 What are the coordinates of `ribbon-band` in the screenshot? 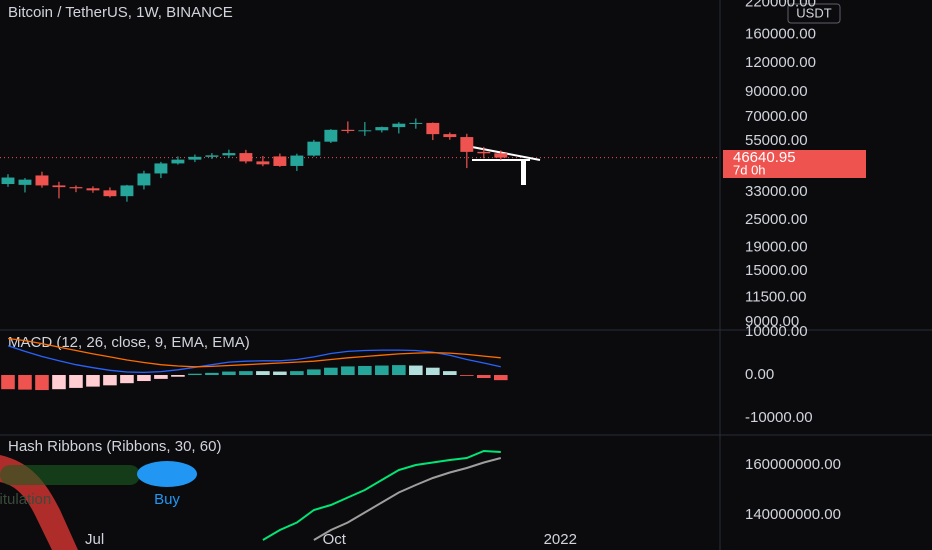 It's located at (70, 475).